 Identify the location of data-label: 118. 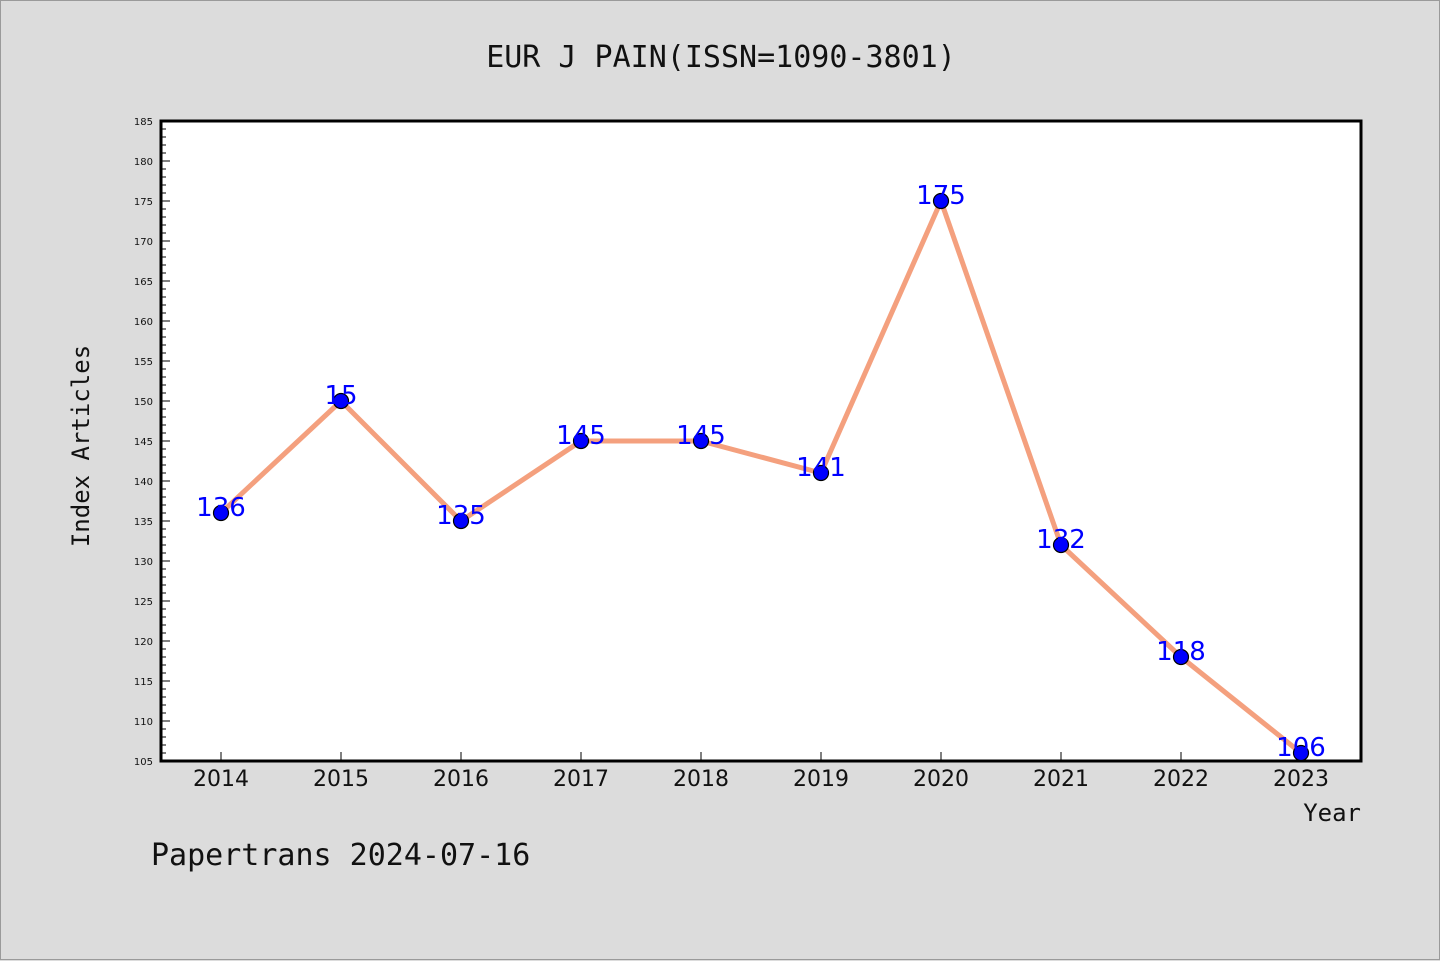
(1181, 652).